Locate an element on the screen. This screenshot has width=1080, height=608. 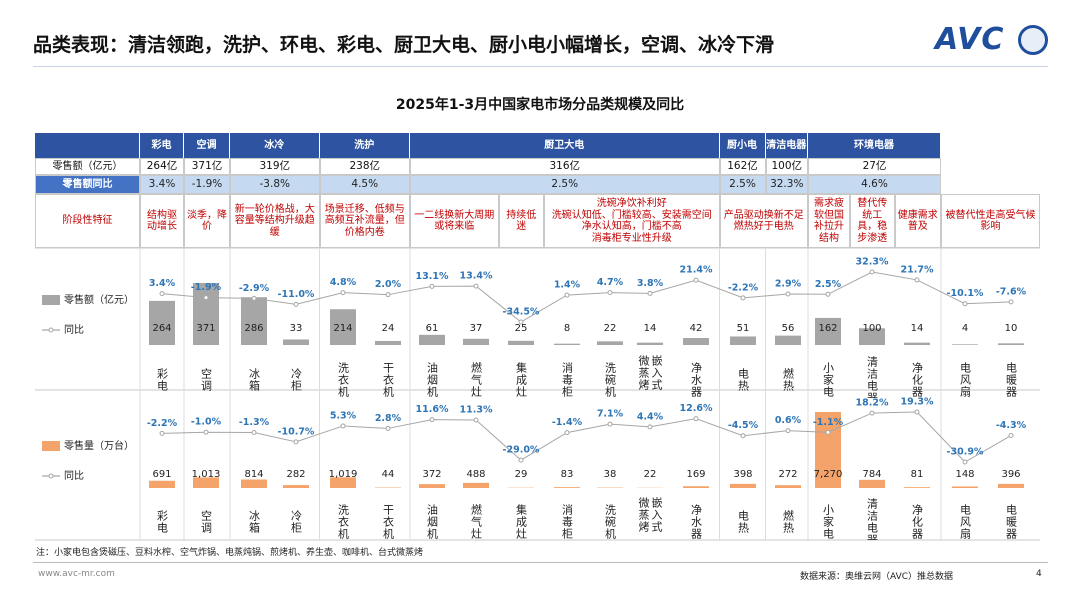
yoy-label: -4.5% is located at coordinates (743, 425).